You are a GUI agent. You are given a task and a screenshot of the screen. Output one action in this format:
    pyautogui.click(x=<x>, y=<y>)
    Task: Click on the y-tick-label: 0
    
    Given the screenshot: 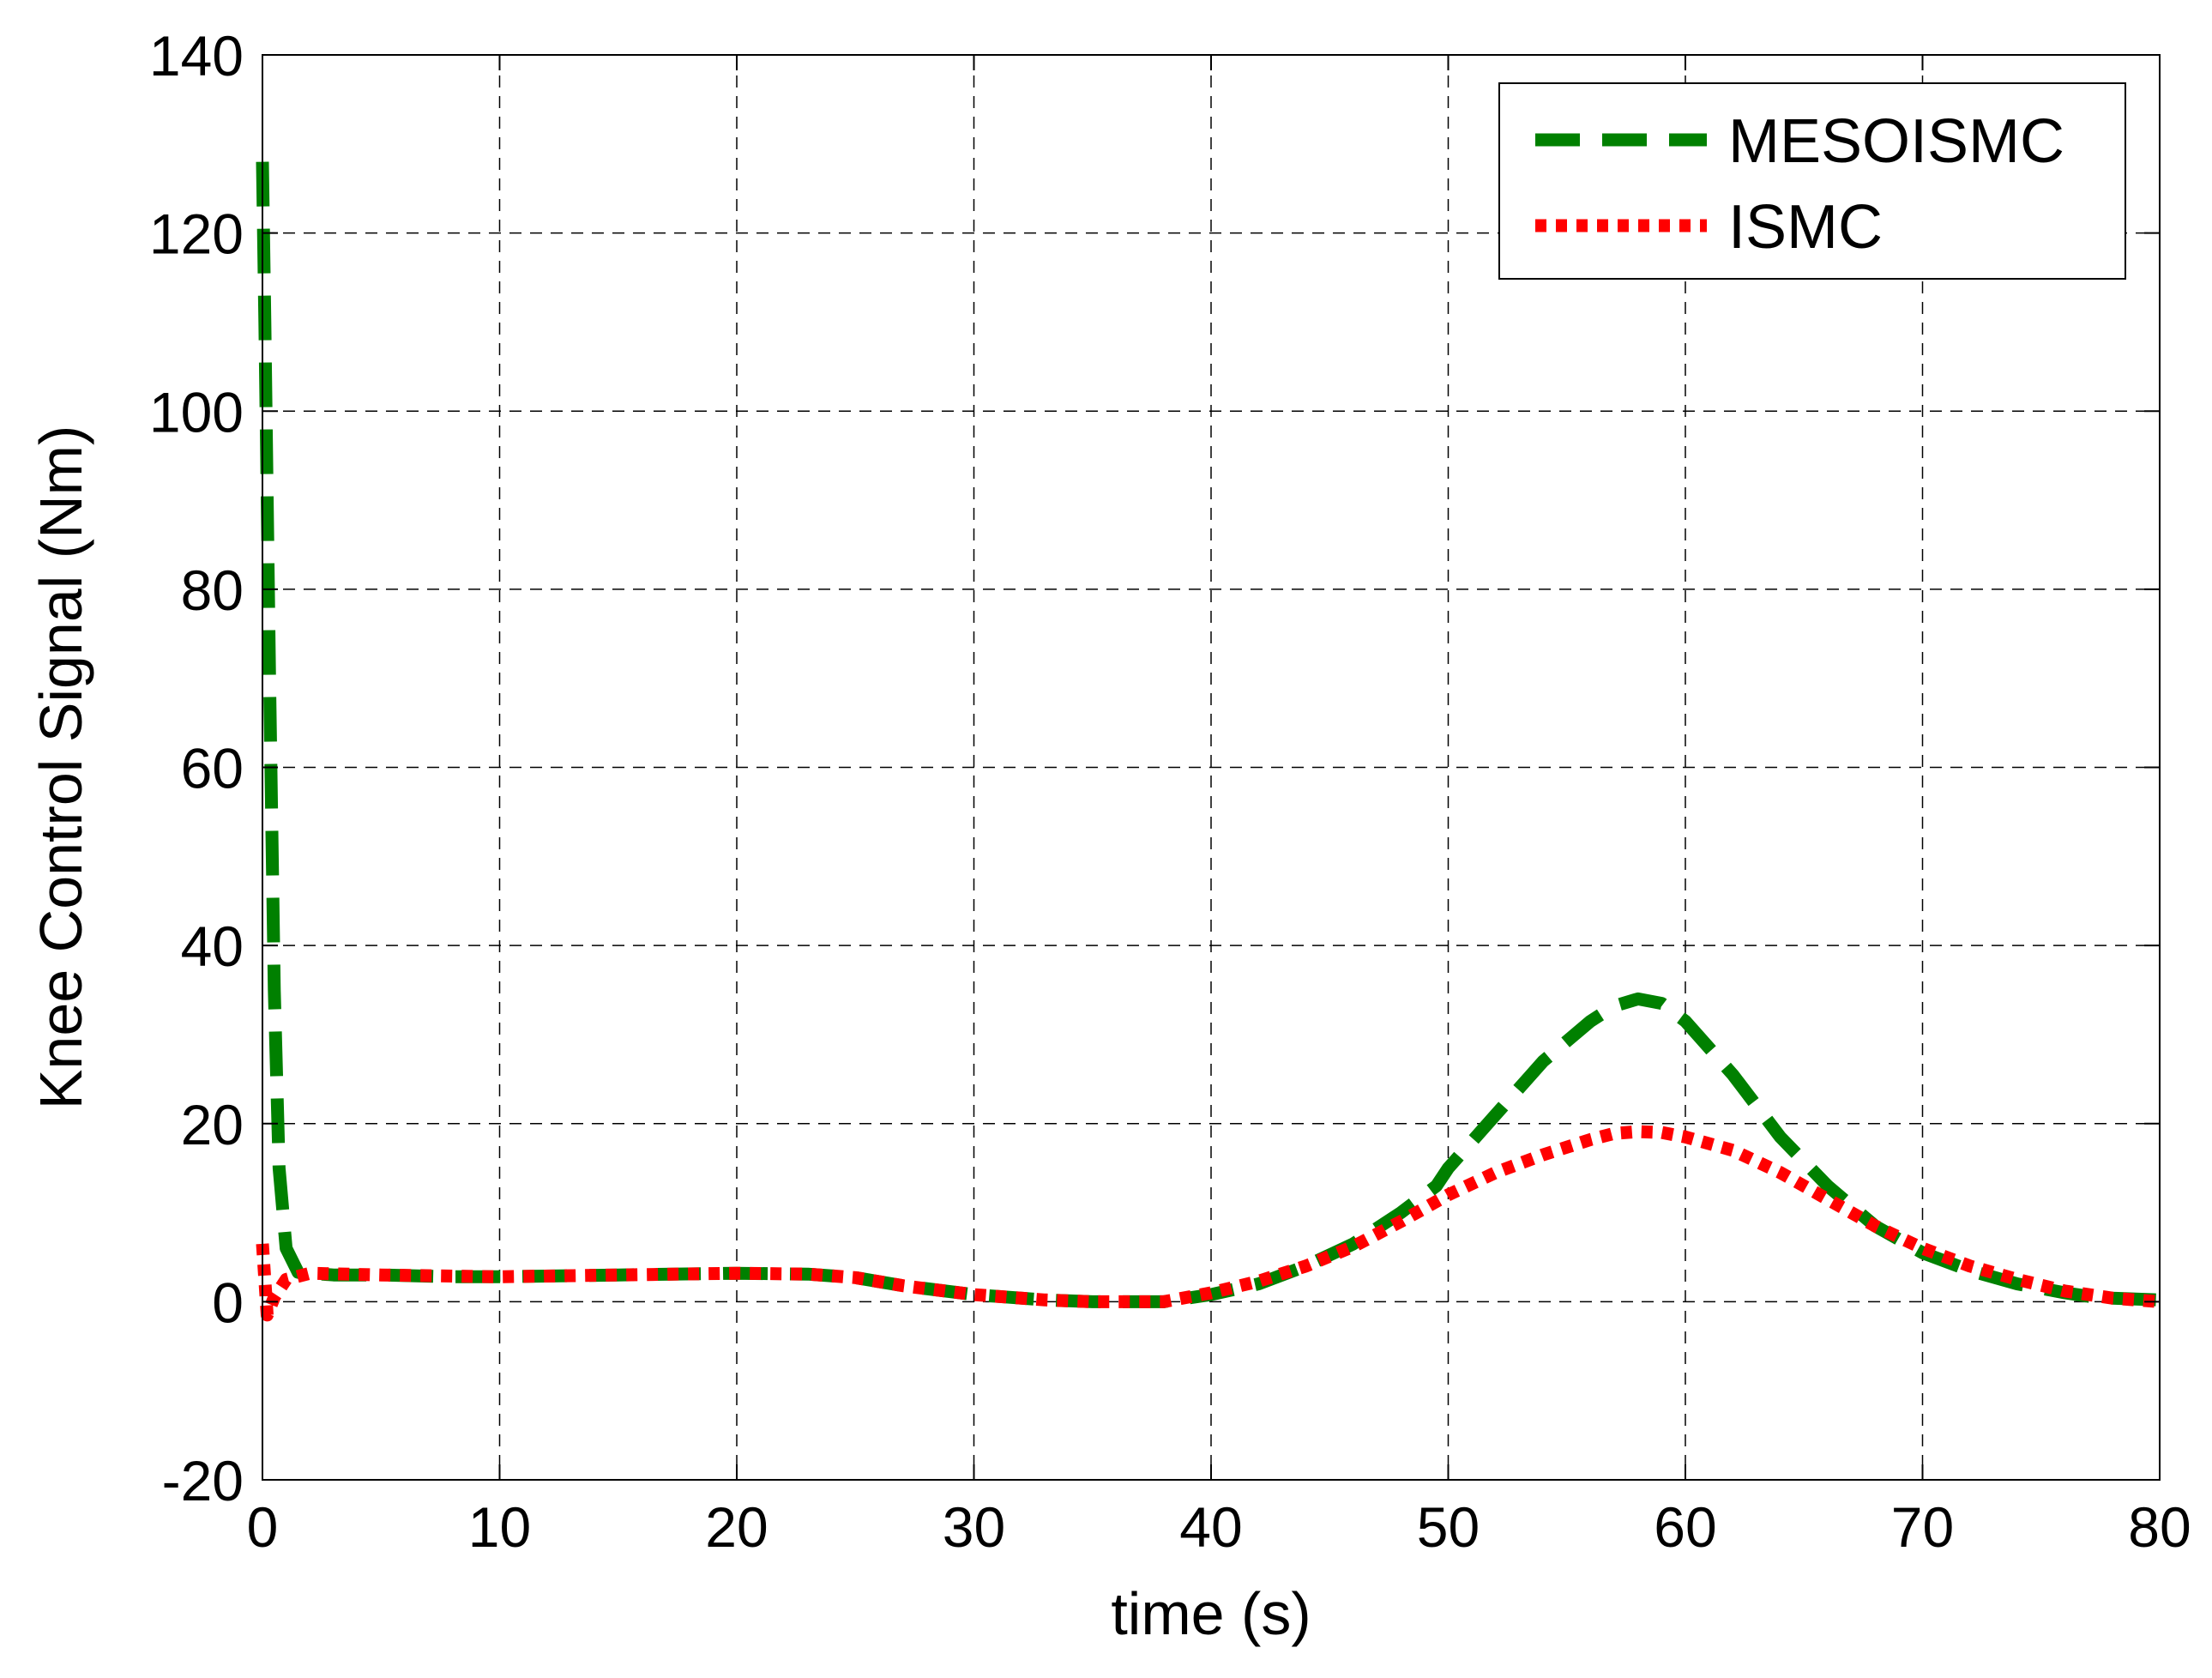 What is the action you would take?
    pyautogui.click(x=228, y=1302)
    